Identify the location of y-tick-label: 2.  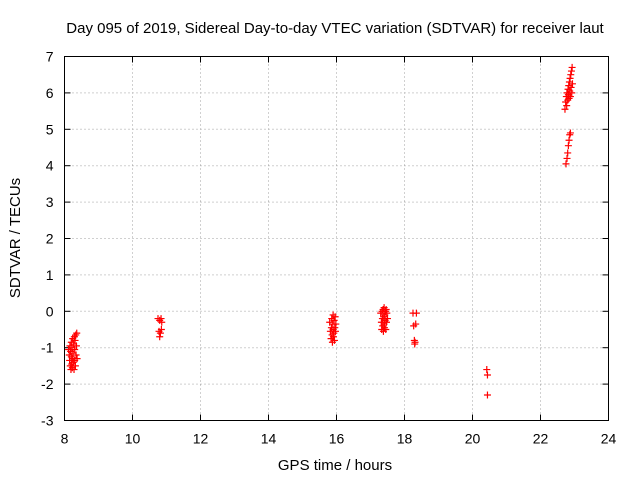
(50, 239).